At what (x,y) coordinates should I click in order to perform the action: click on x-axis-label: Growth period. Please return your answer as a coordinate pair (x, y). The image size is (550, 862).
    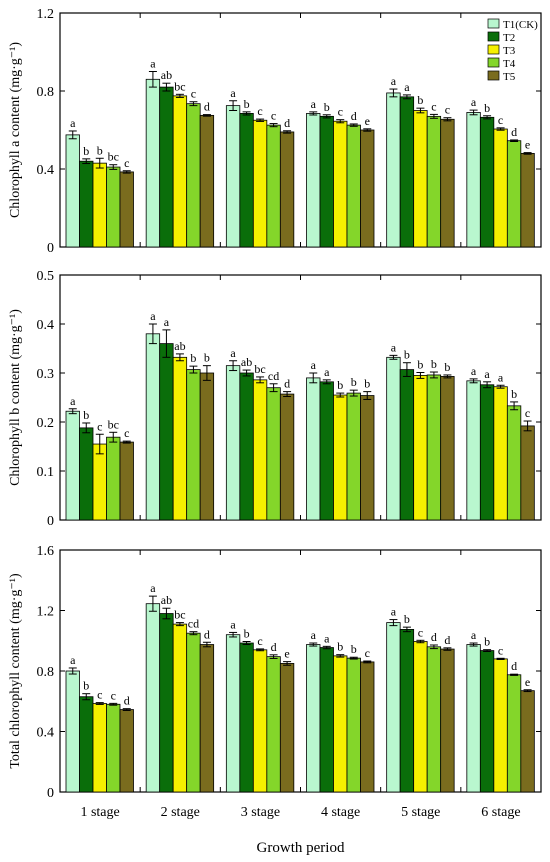
    Looking at the image, I should click on (301, 848).